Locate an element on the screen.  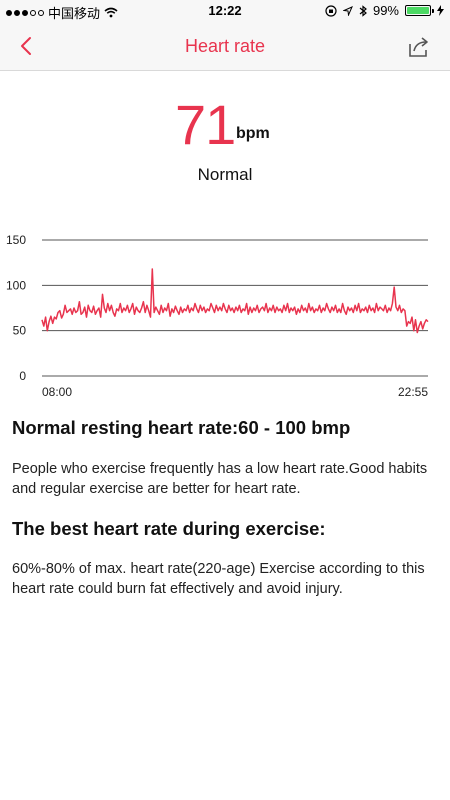
resting-rate-heading: Normal resting heart rate:60 - 100 bmp is located at coordinates (181, 427).